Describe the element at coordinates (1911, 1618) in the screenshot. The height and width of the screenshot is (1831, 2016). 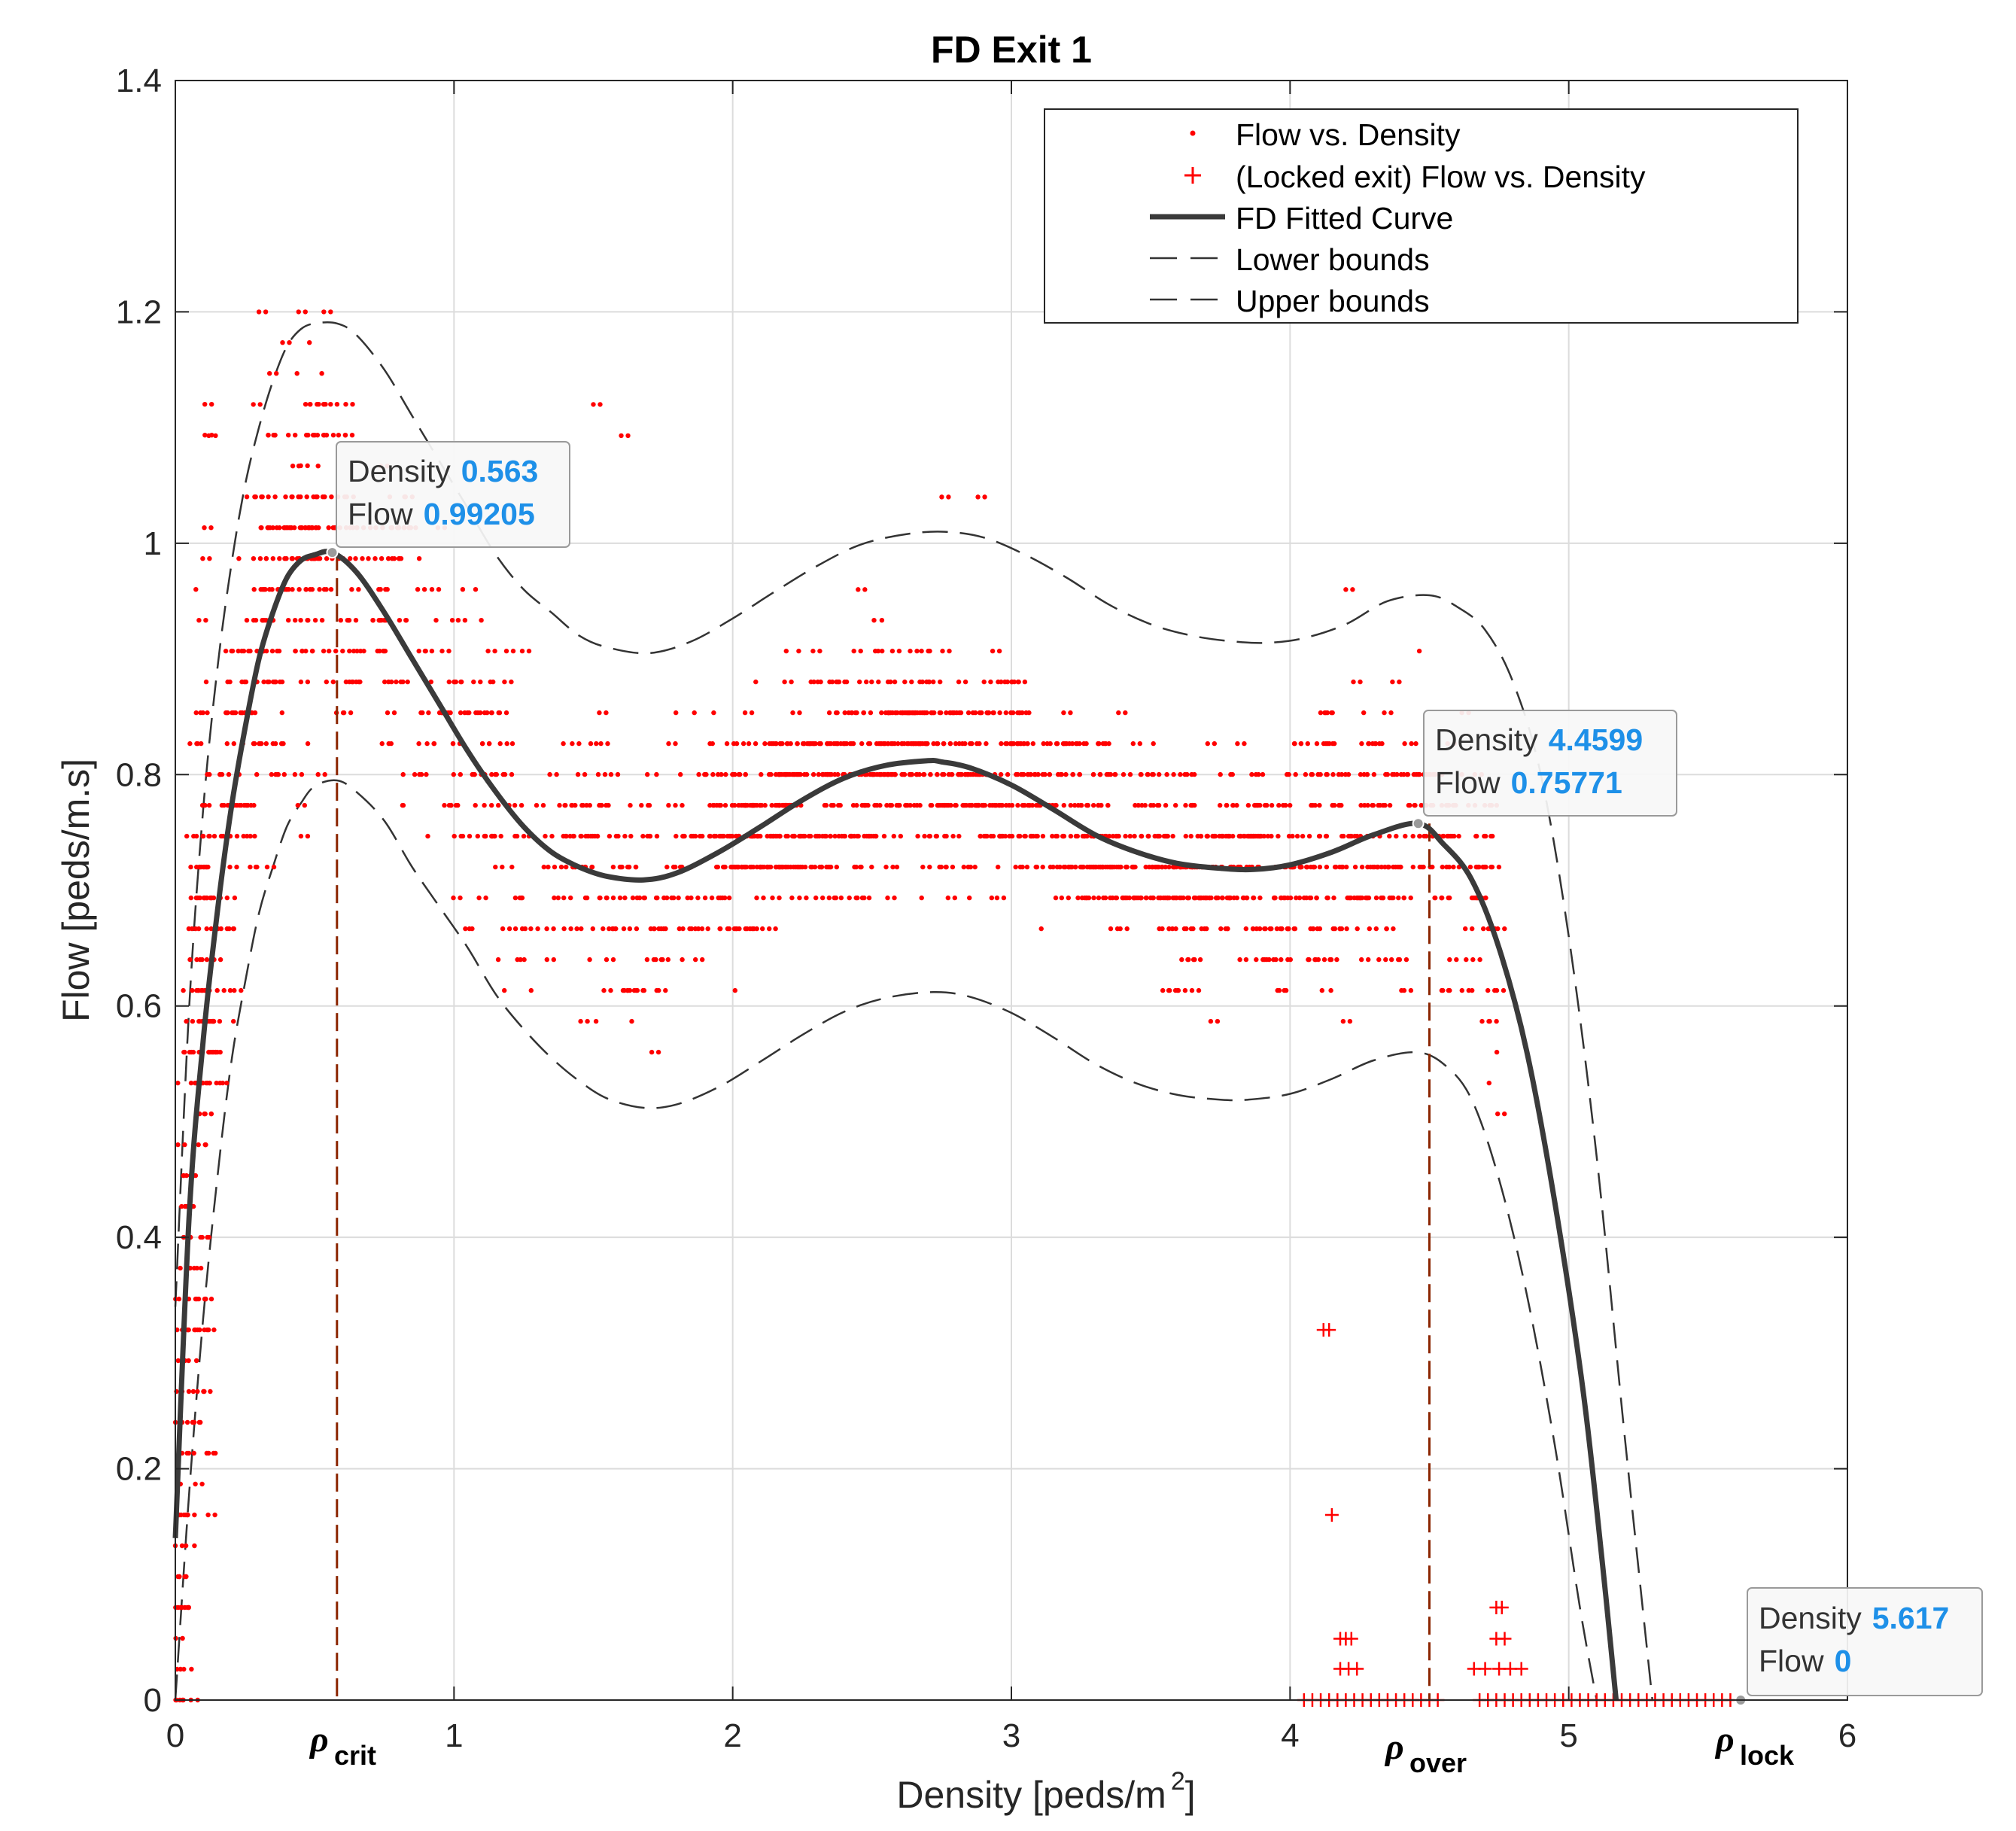
I see `datatip-lock-val1: 5.617` at that location.